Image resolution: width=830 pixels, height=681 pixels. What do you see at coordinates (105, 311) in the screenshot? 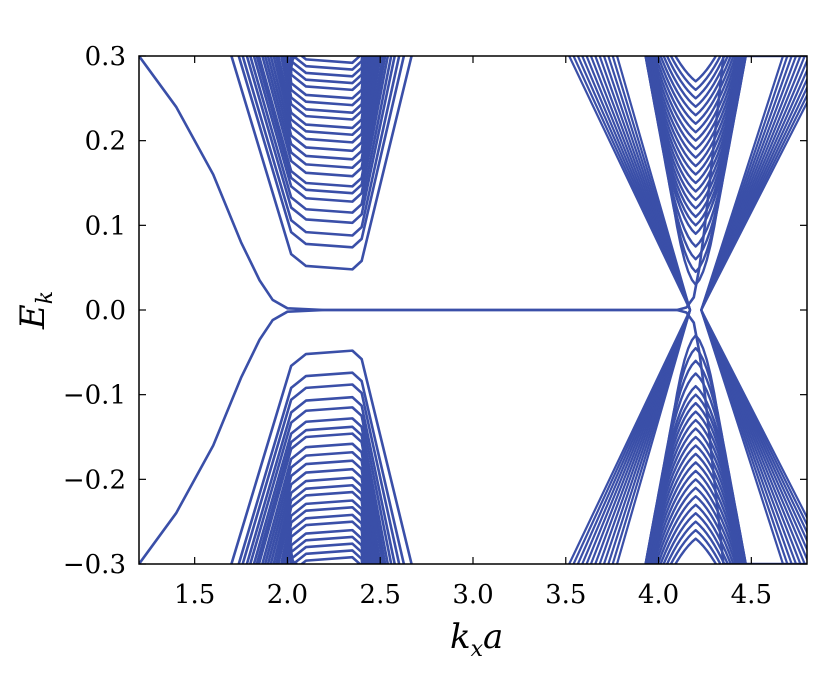
I see `y-tick-label: 0.0` at bounding box center [105, 311].